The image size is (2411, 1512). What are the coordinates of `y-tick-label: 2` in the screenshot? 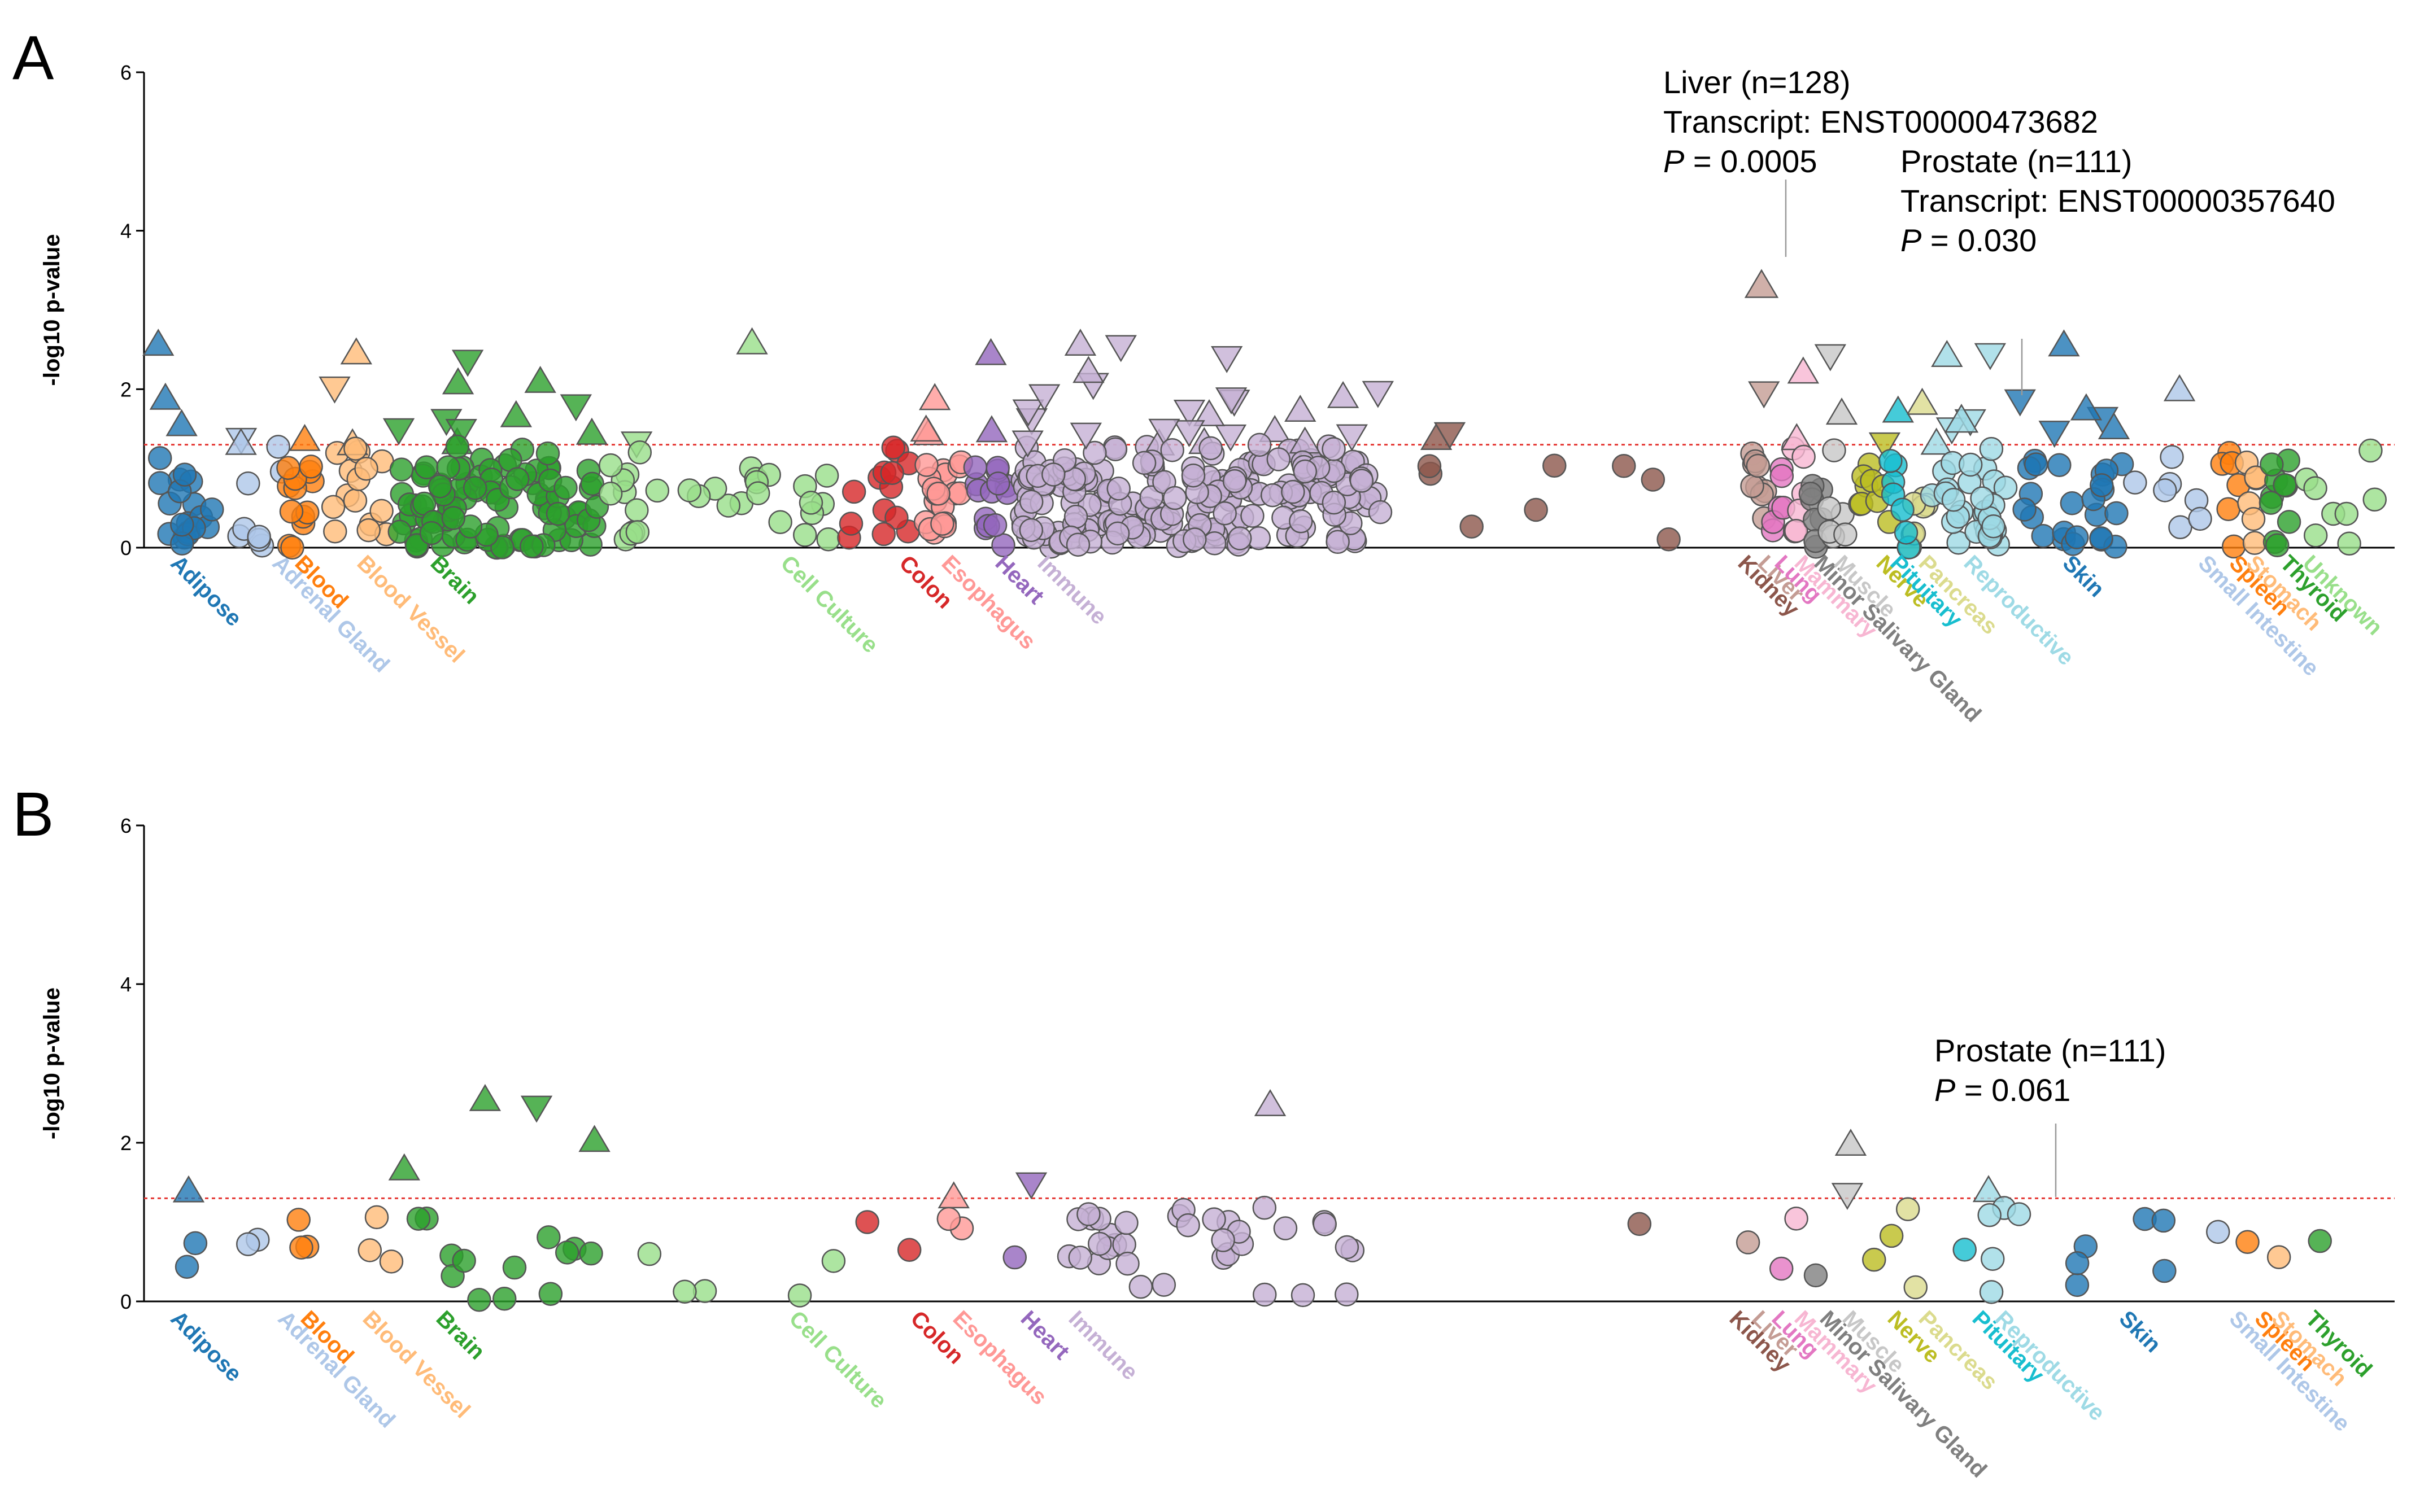 It's located at (126, 1143).